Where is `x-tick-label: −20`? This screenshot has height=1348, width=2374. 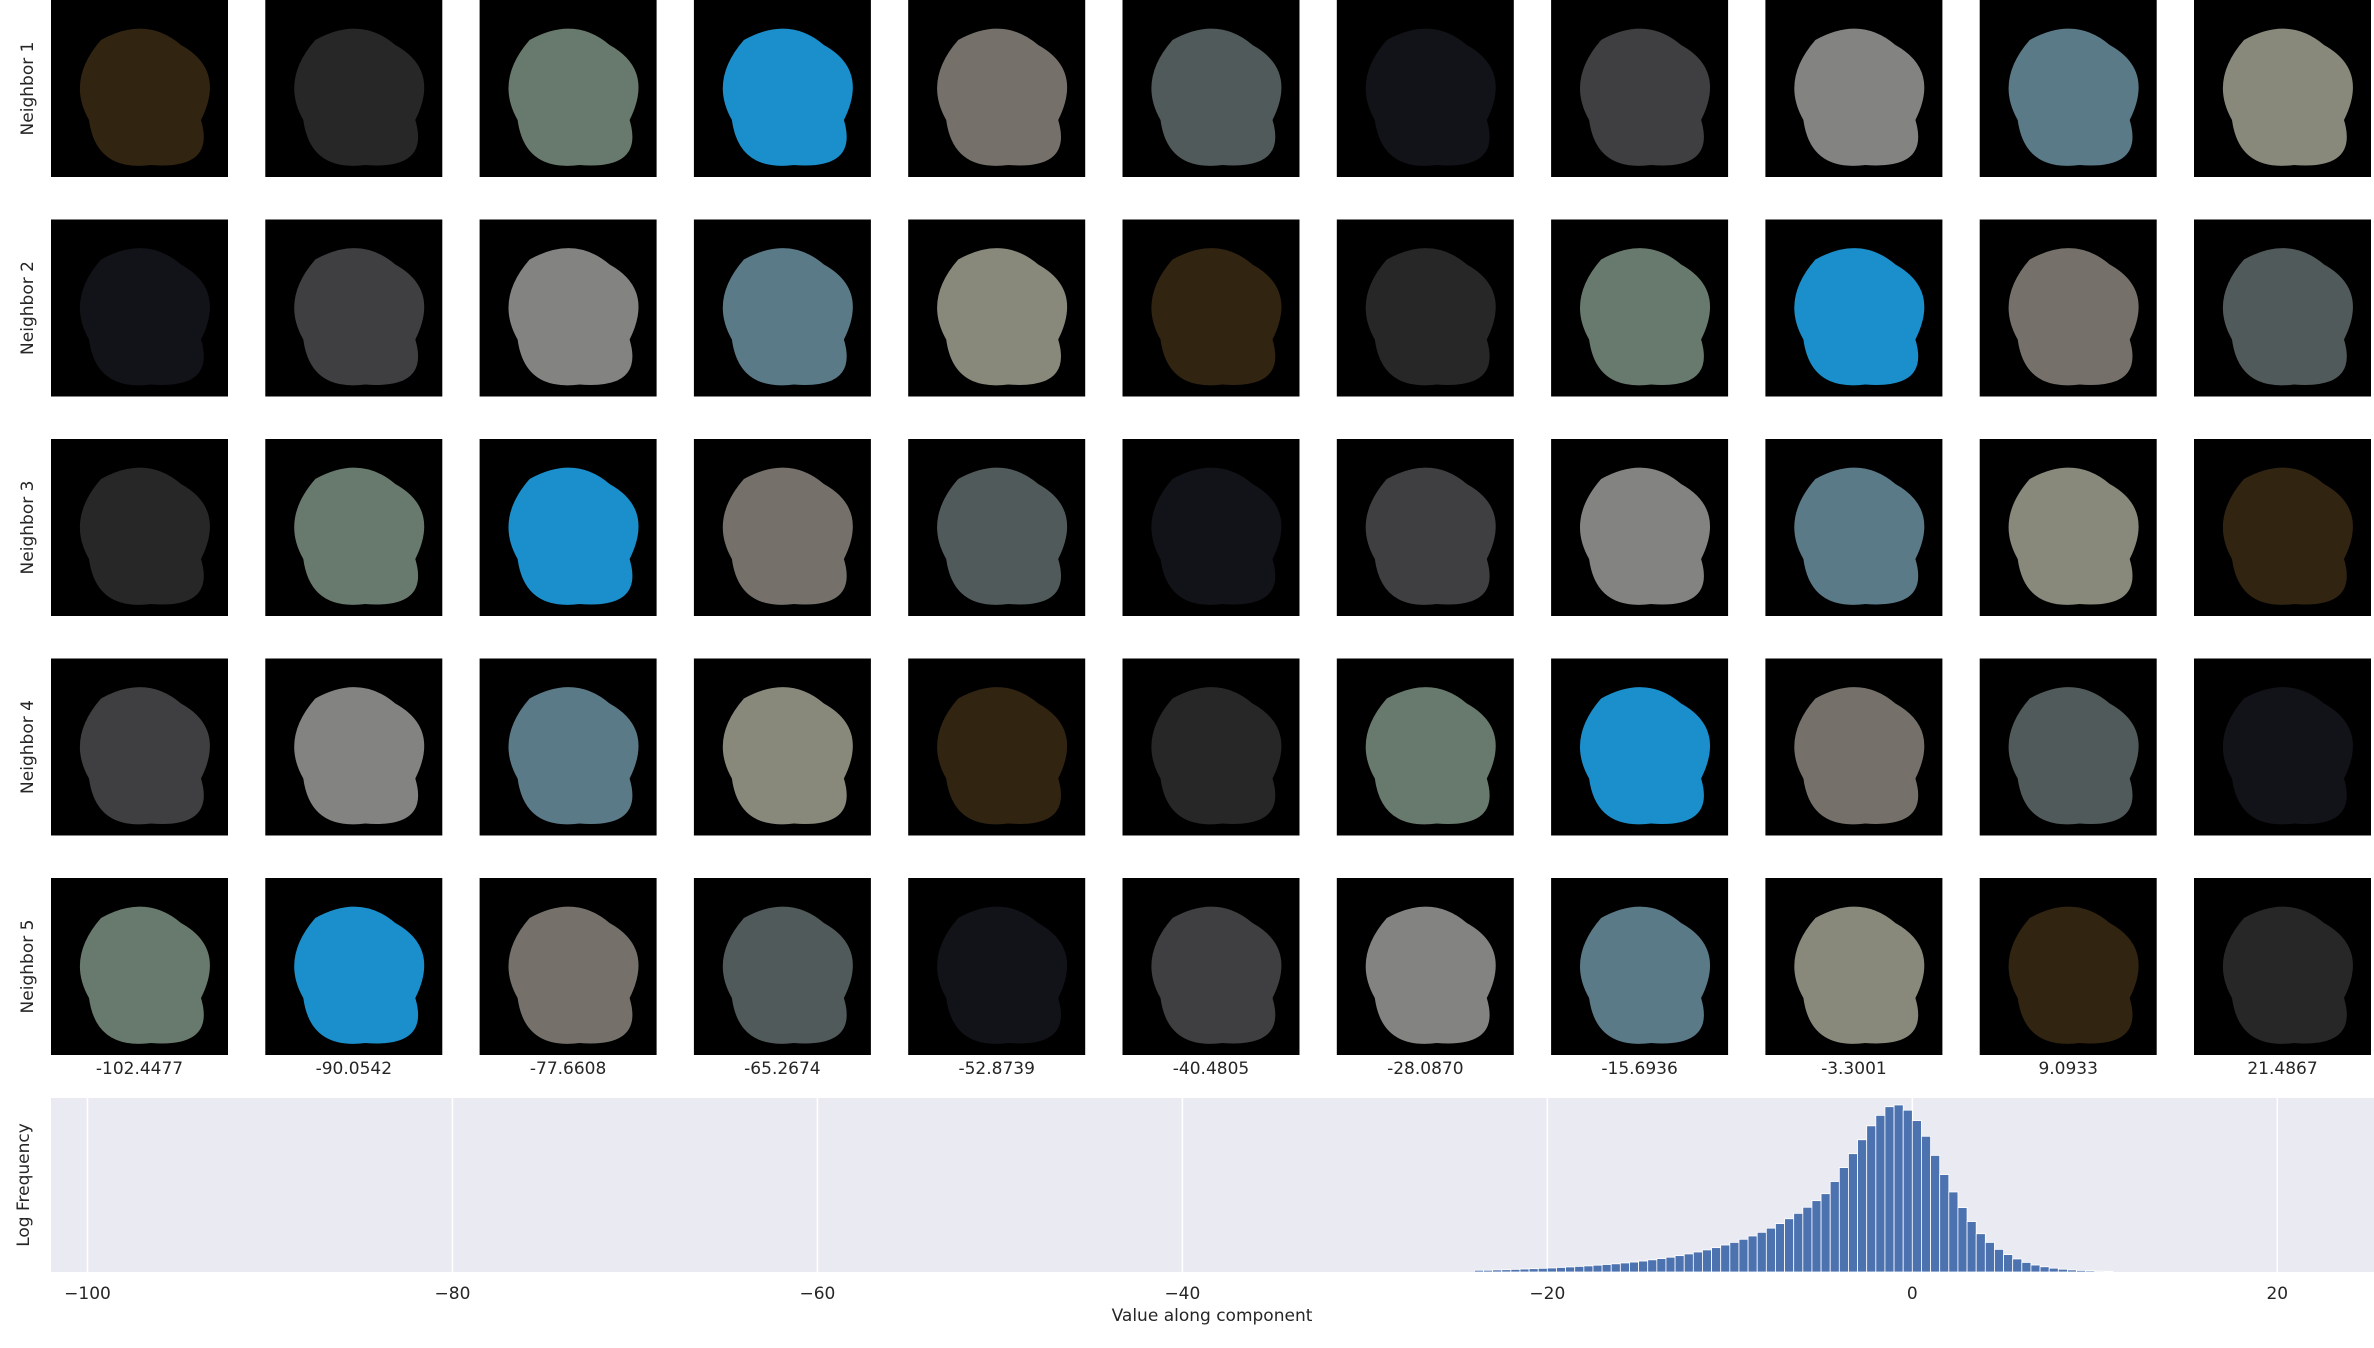
x-tick-label: −20 is located at coordinates (1547, 1294).